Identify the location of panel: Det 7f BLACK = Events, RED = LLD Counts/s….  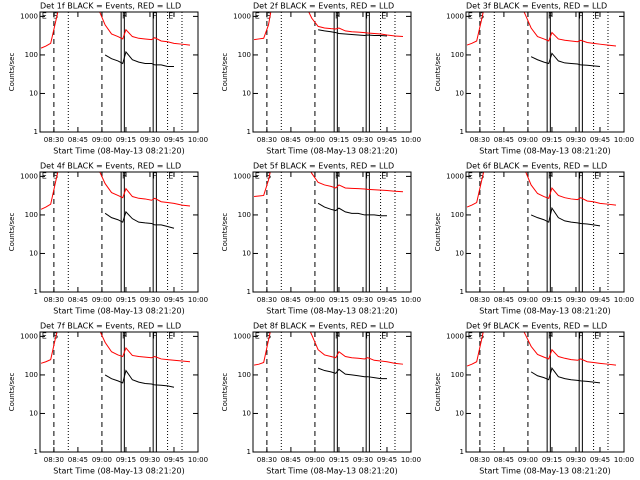
(108, 399).